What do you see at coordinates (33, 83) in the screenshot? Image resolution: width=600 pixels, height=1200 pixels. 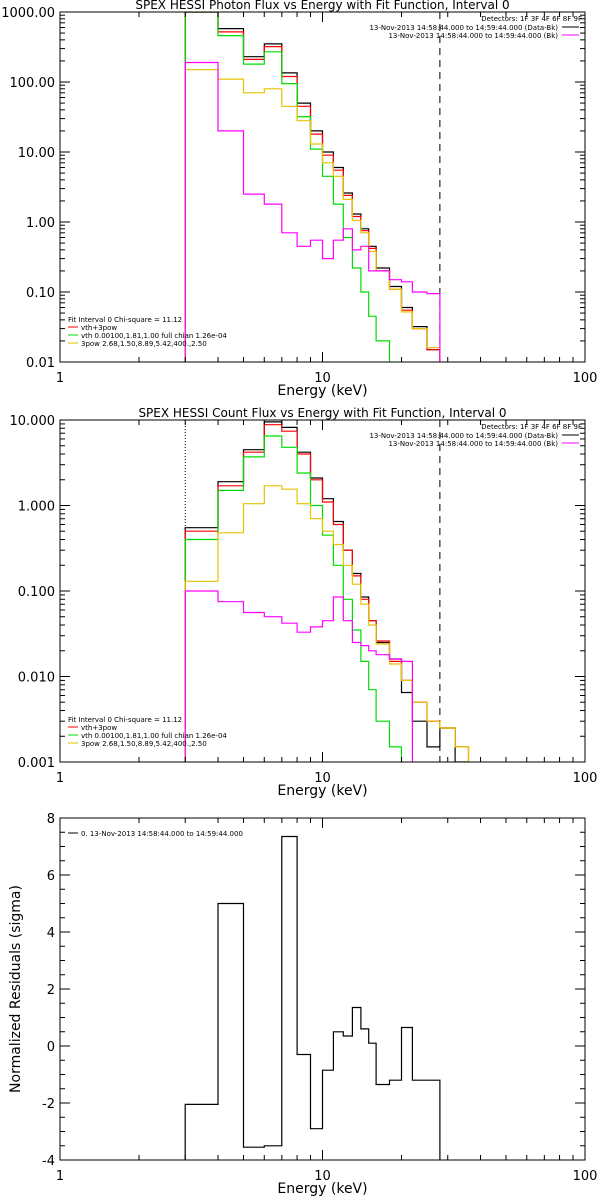 I see `y-tick-label: 100.00` at bounding box center [33, 83].